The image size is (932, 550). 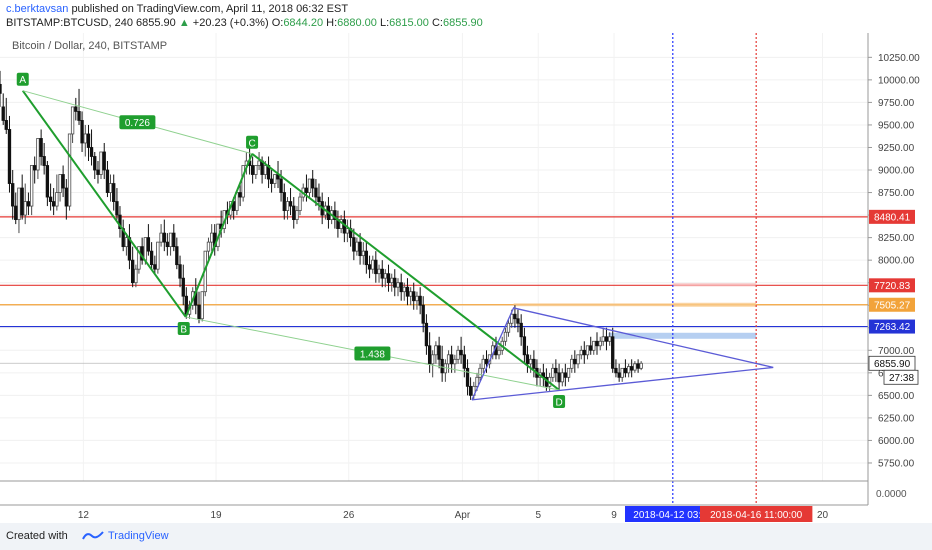 I want to click on y-tick-label: 8250.00, so click(x=896, y=238).